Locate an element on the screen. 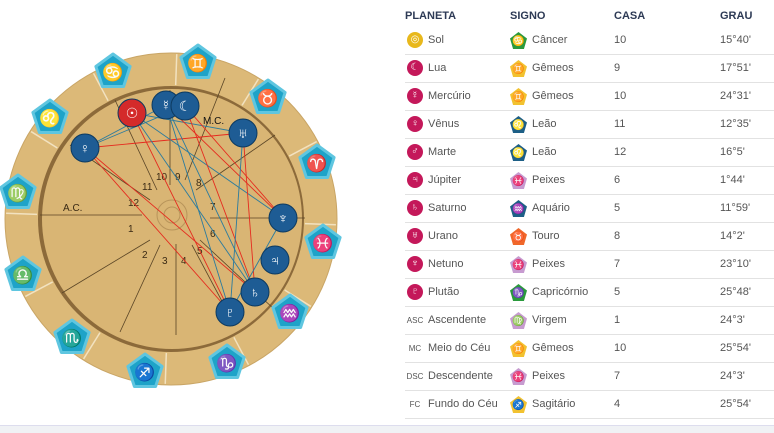  header-house: CASA is located at coordinates (630, 16).